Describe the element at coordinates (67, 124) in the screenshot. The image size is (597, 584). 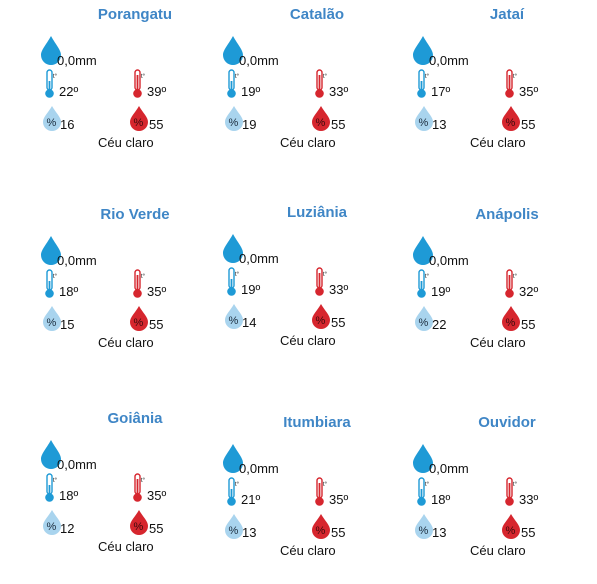
I see `humidity-min-value: 16` at that location.